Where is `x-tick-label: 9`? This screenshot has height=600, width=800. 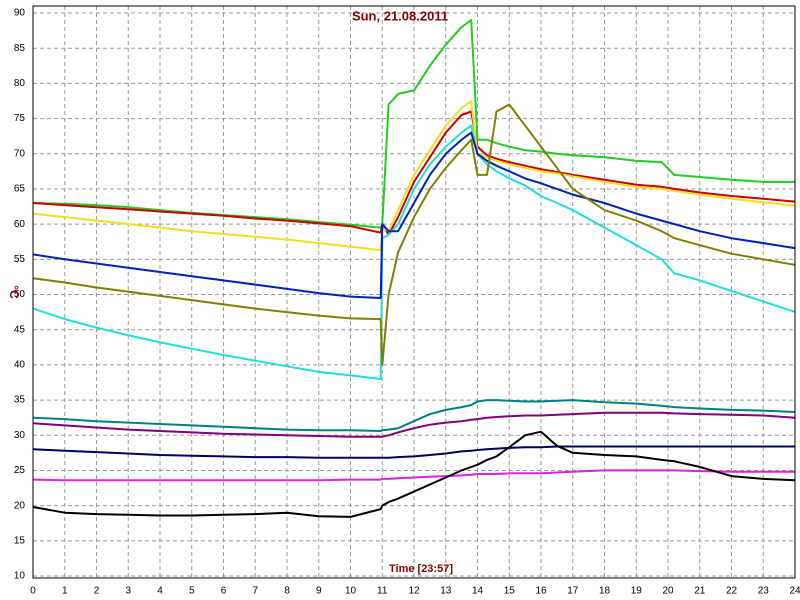
x-tick-label: 9 is located at coordinates (319, 591).